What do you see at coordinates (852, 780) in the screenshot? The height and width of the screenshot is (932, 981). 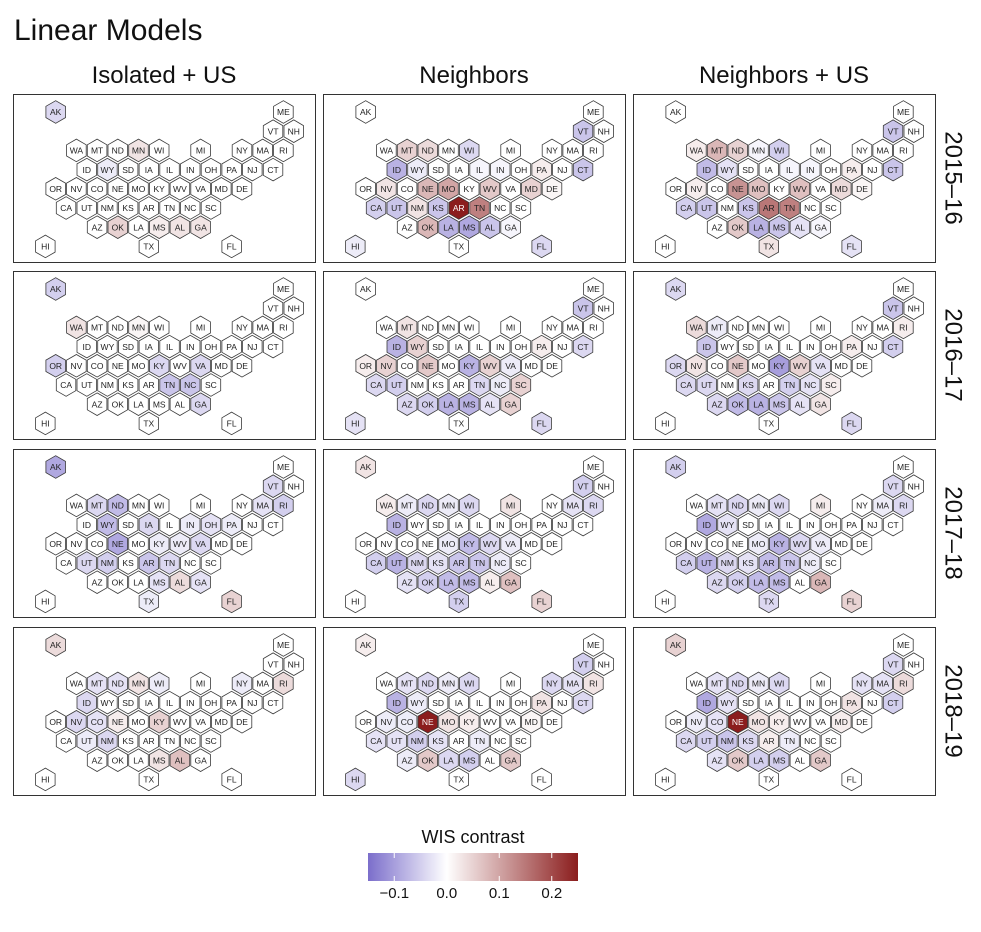 I see `state-label: FL` at bounding box center [852, 780].